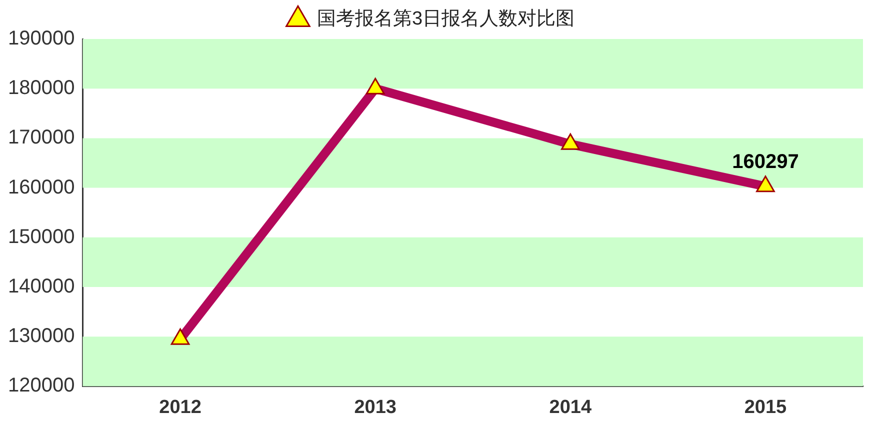 The width and height of the screenshot is (875, 429). Describe the element at coordinates (41, 385) in the screenshot. I see `y-tick-label: 120000` at that location.